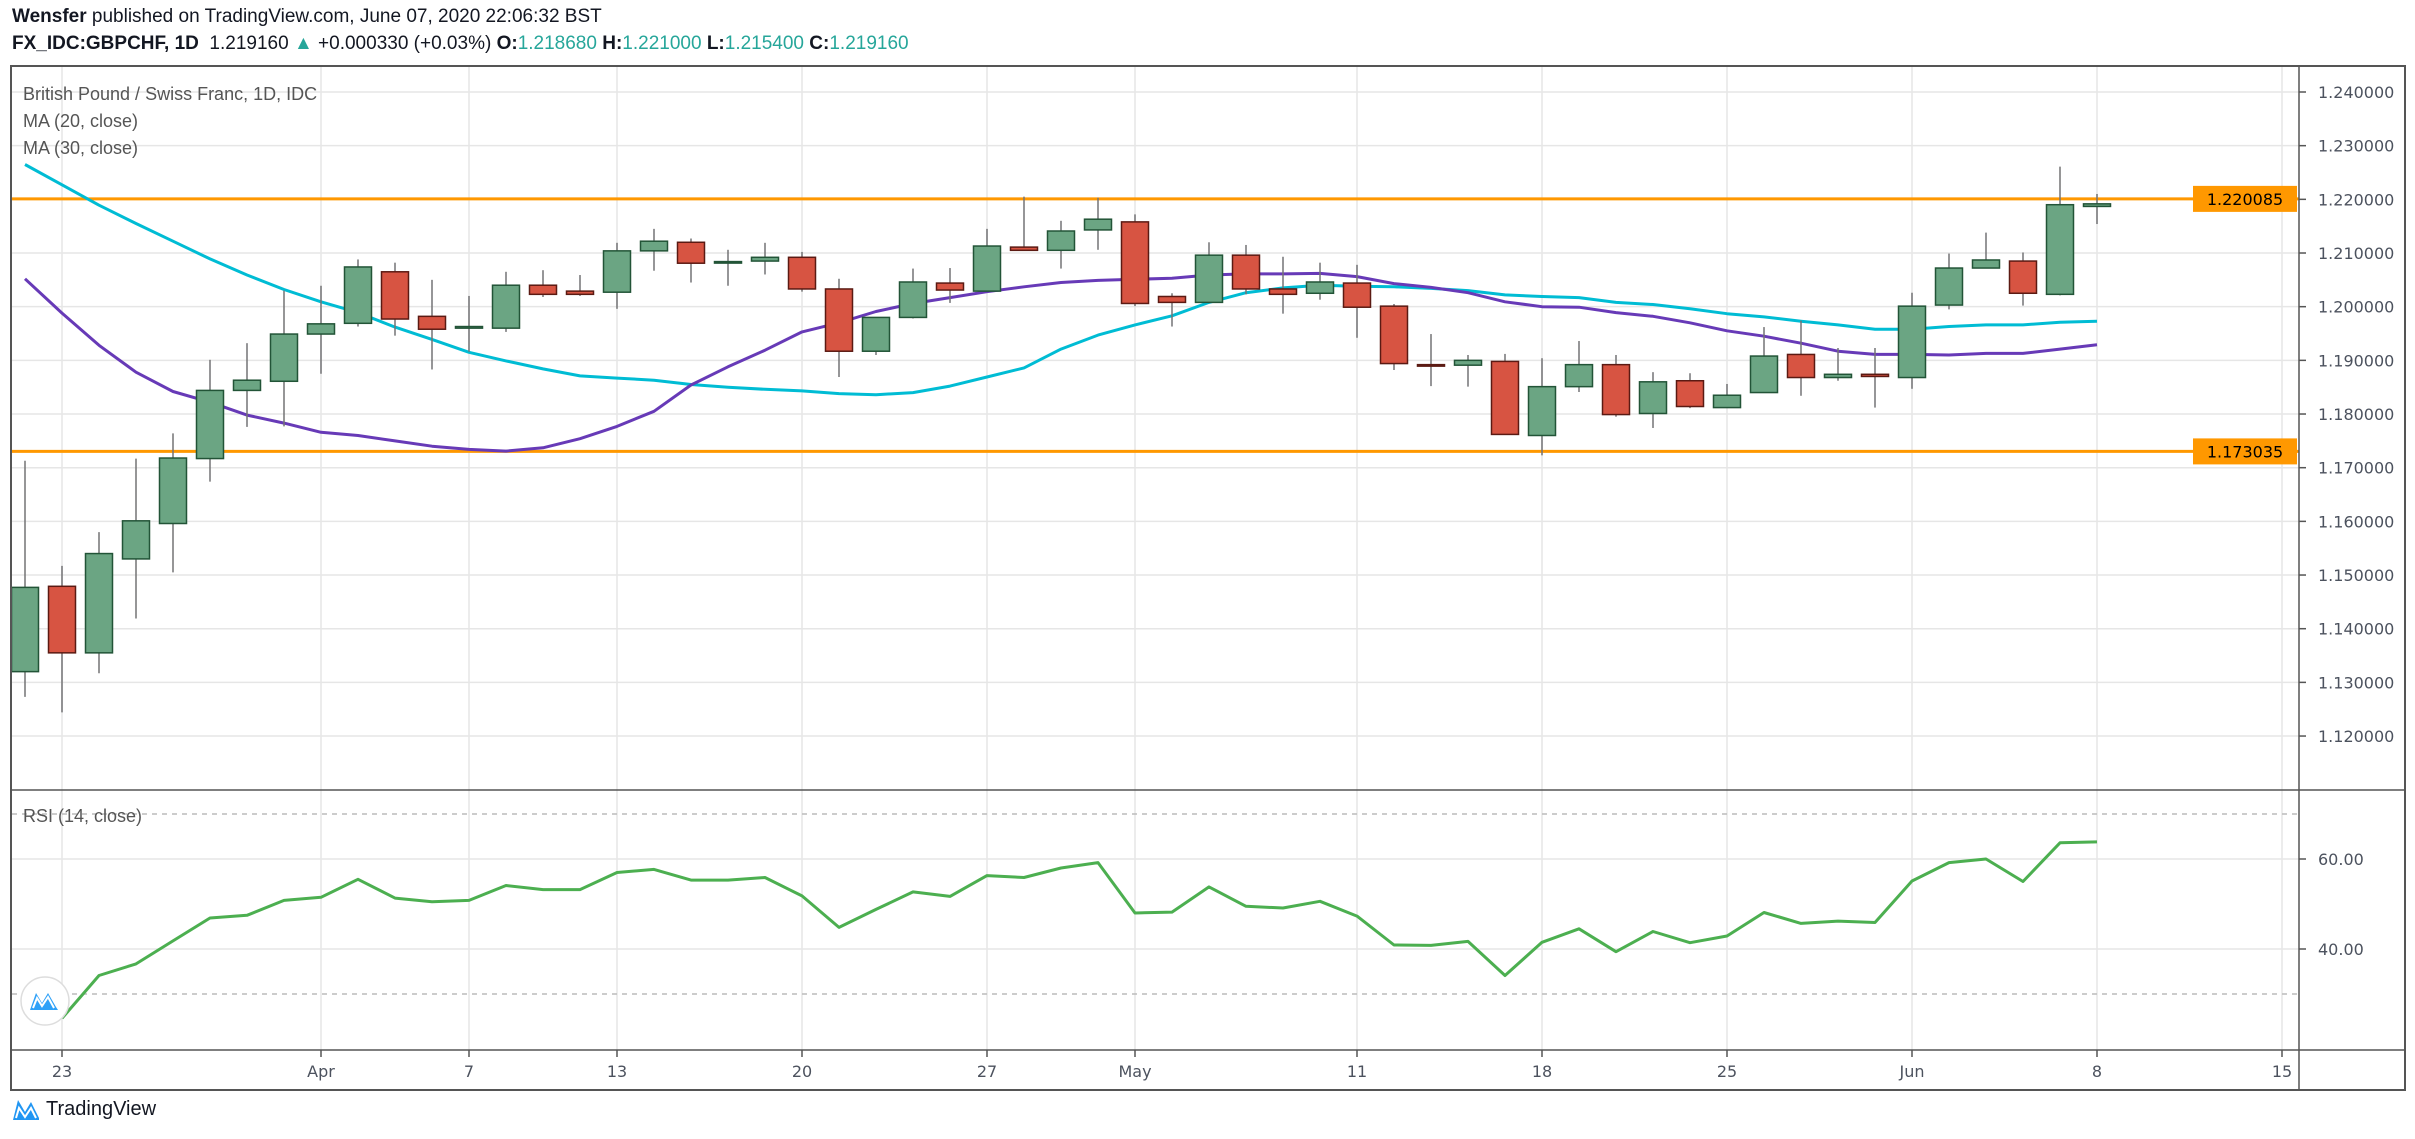 This screenshot has width=2415, height=1139. What do you see at coordinates (84, 1109) in the screenshot?
I see `footer-brand: TradingView` at bounding box center [84, 1109].